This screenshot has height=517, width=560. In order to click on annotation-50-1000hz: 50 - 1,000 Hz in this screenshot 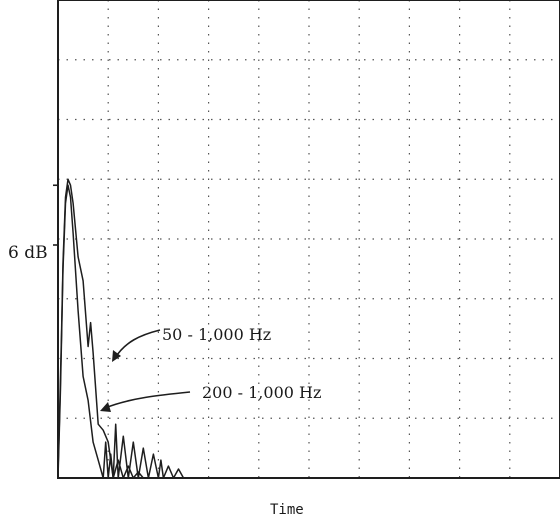, I will do `click(191, 343)`.